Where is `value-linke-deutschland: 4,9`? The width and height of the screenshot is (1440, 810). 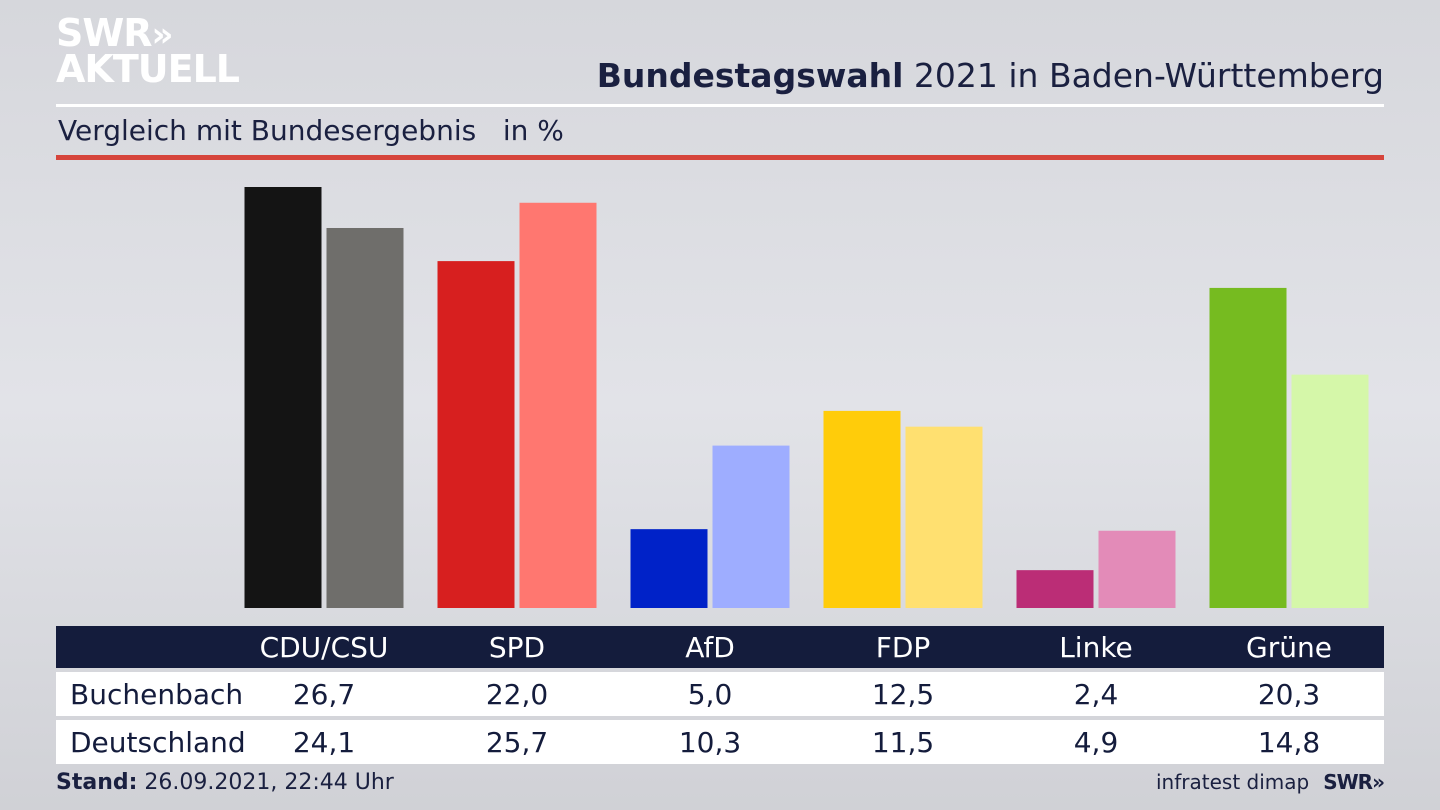 value-linke-deutschland: 4,9 is located at coordinates (1096, 742).